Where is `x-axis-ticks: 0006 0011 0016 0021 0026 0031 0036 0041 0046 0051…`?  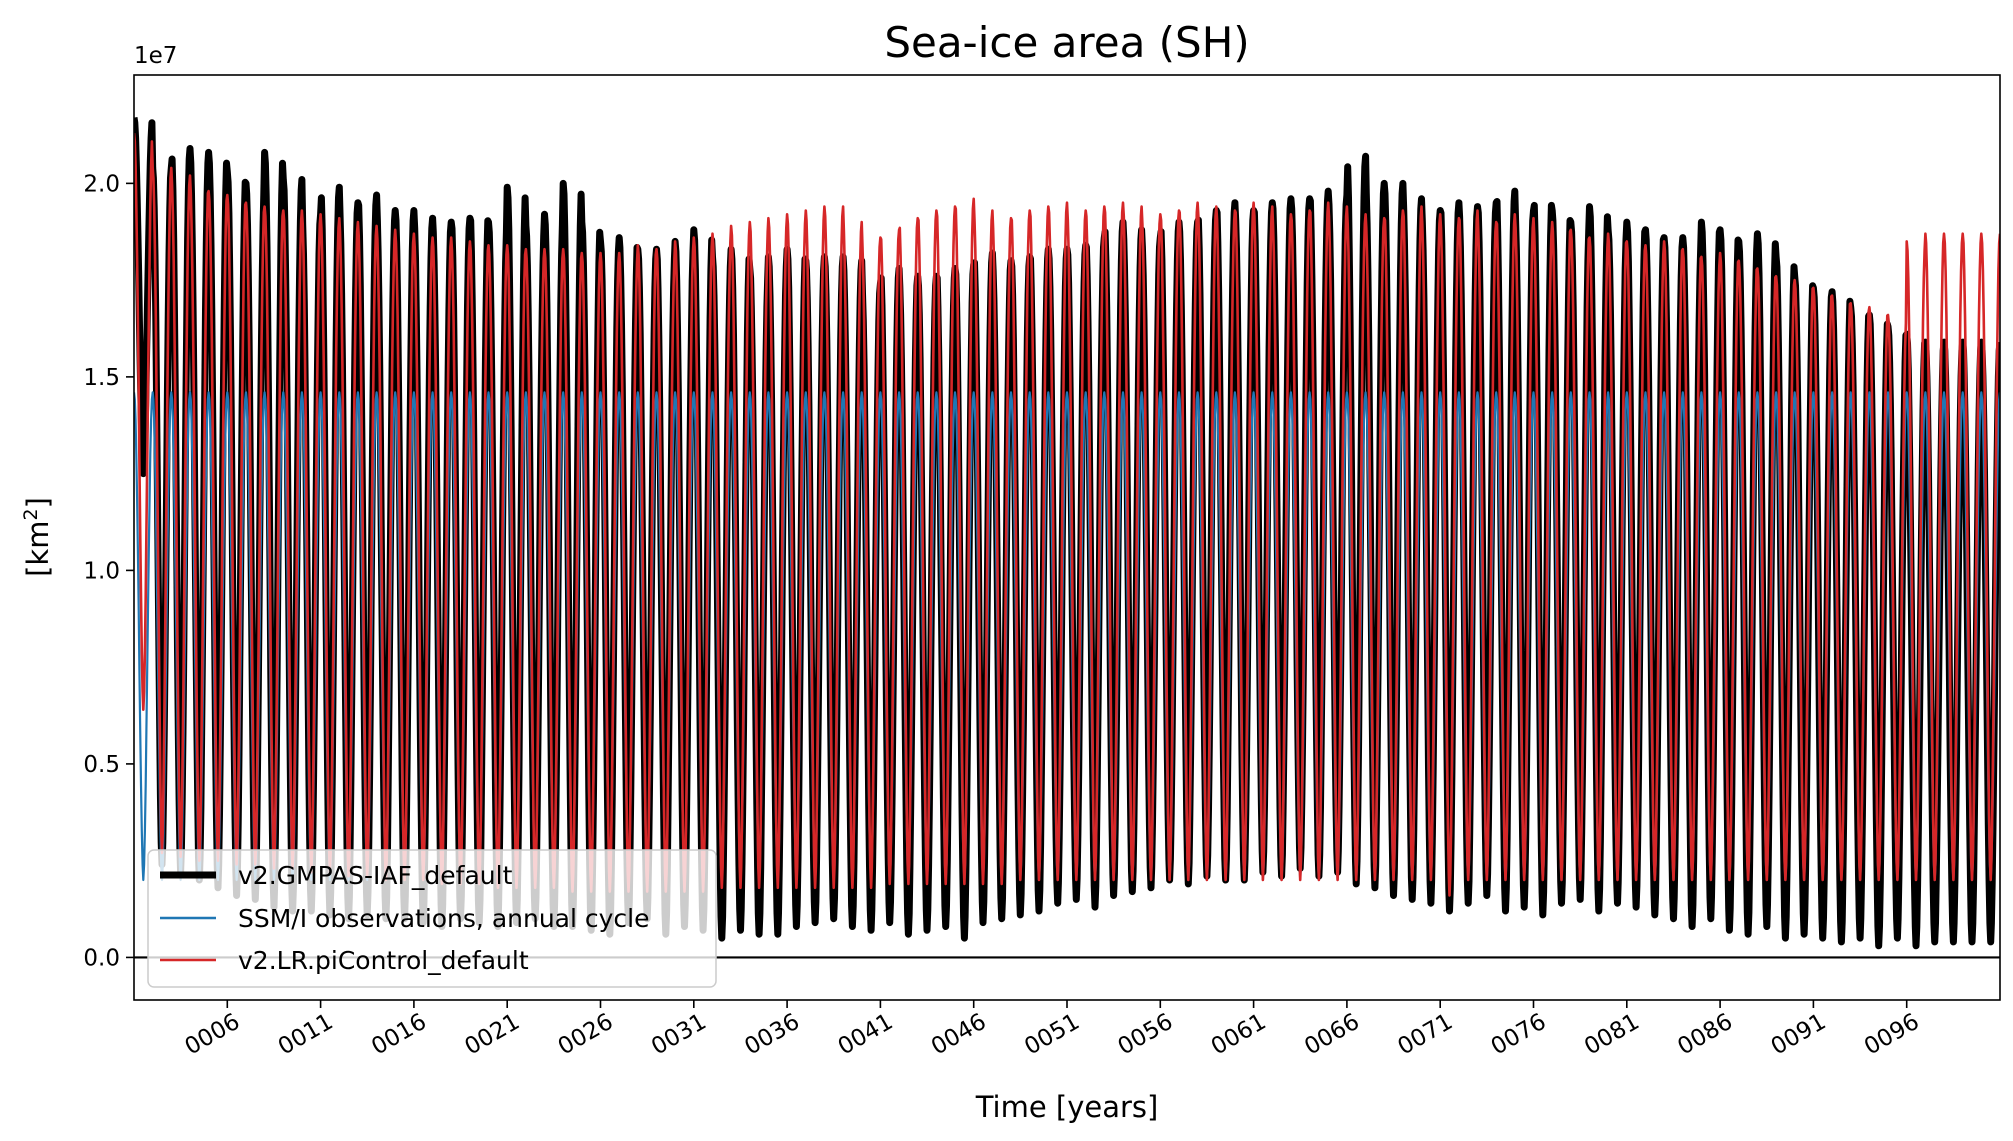
x-axis-ticks: 0006 0011 0016 0021 0026 0031 0036 0041 0046 0051… is located at coordinates (1052, 1030).